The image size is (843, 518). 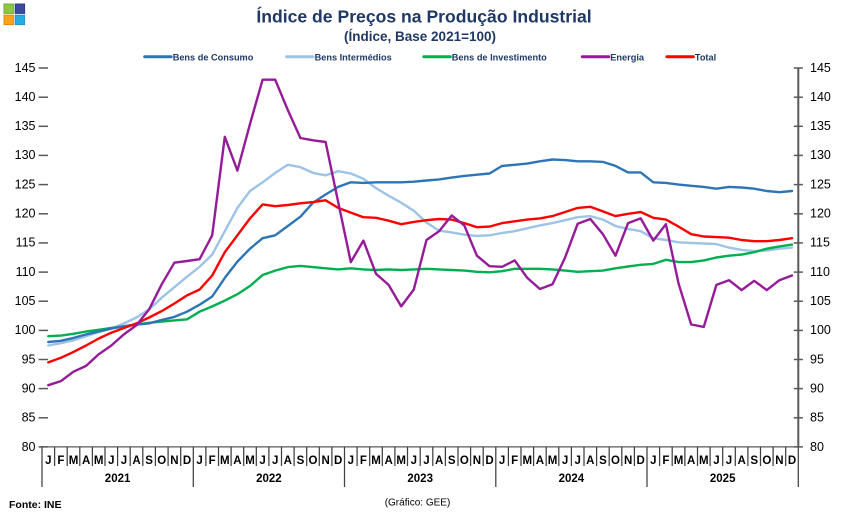 What do you see at coordinates (418, 503) in the screenshot?
I see `svg-text: (Gráfico: GEE)` at bounding box center [418, 503].